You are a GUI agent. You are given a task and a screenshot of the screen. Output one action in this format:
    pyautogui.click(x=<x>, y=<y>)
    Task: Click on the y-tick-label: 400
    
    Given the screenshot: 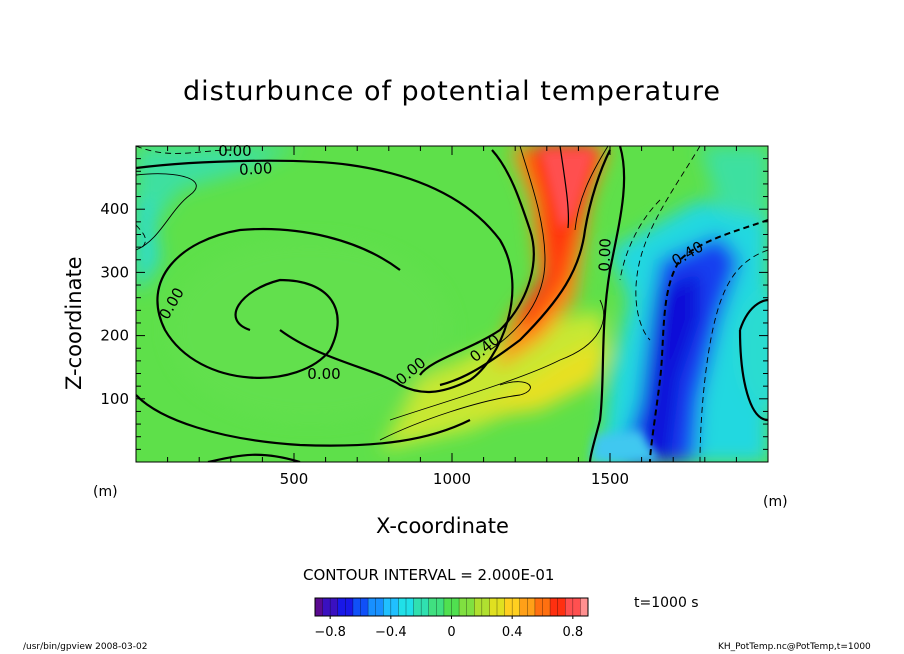 What is the action you would take?
    pyautogui.click(x=114, y=209)
    